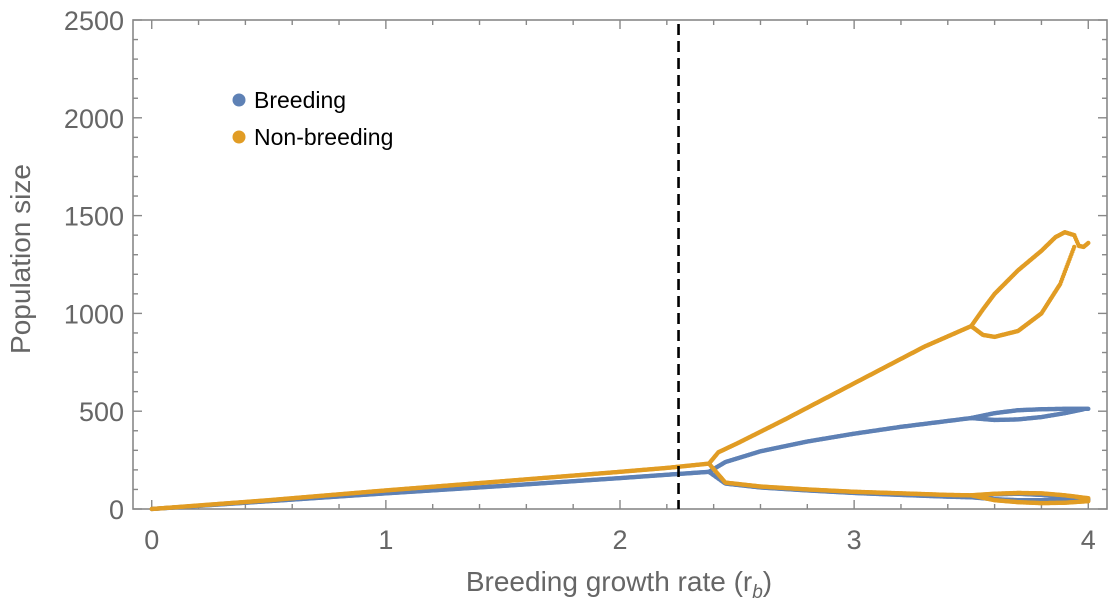 The width and height of the screenshot is (1111, 606). What do you see at coordinates (300, 100) in the screenshot?
I see `legend-label-breeding: Breeding` at bounding box center [300, 100].